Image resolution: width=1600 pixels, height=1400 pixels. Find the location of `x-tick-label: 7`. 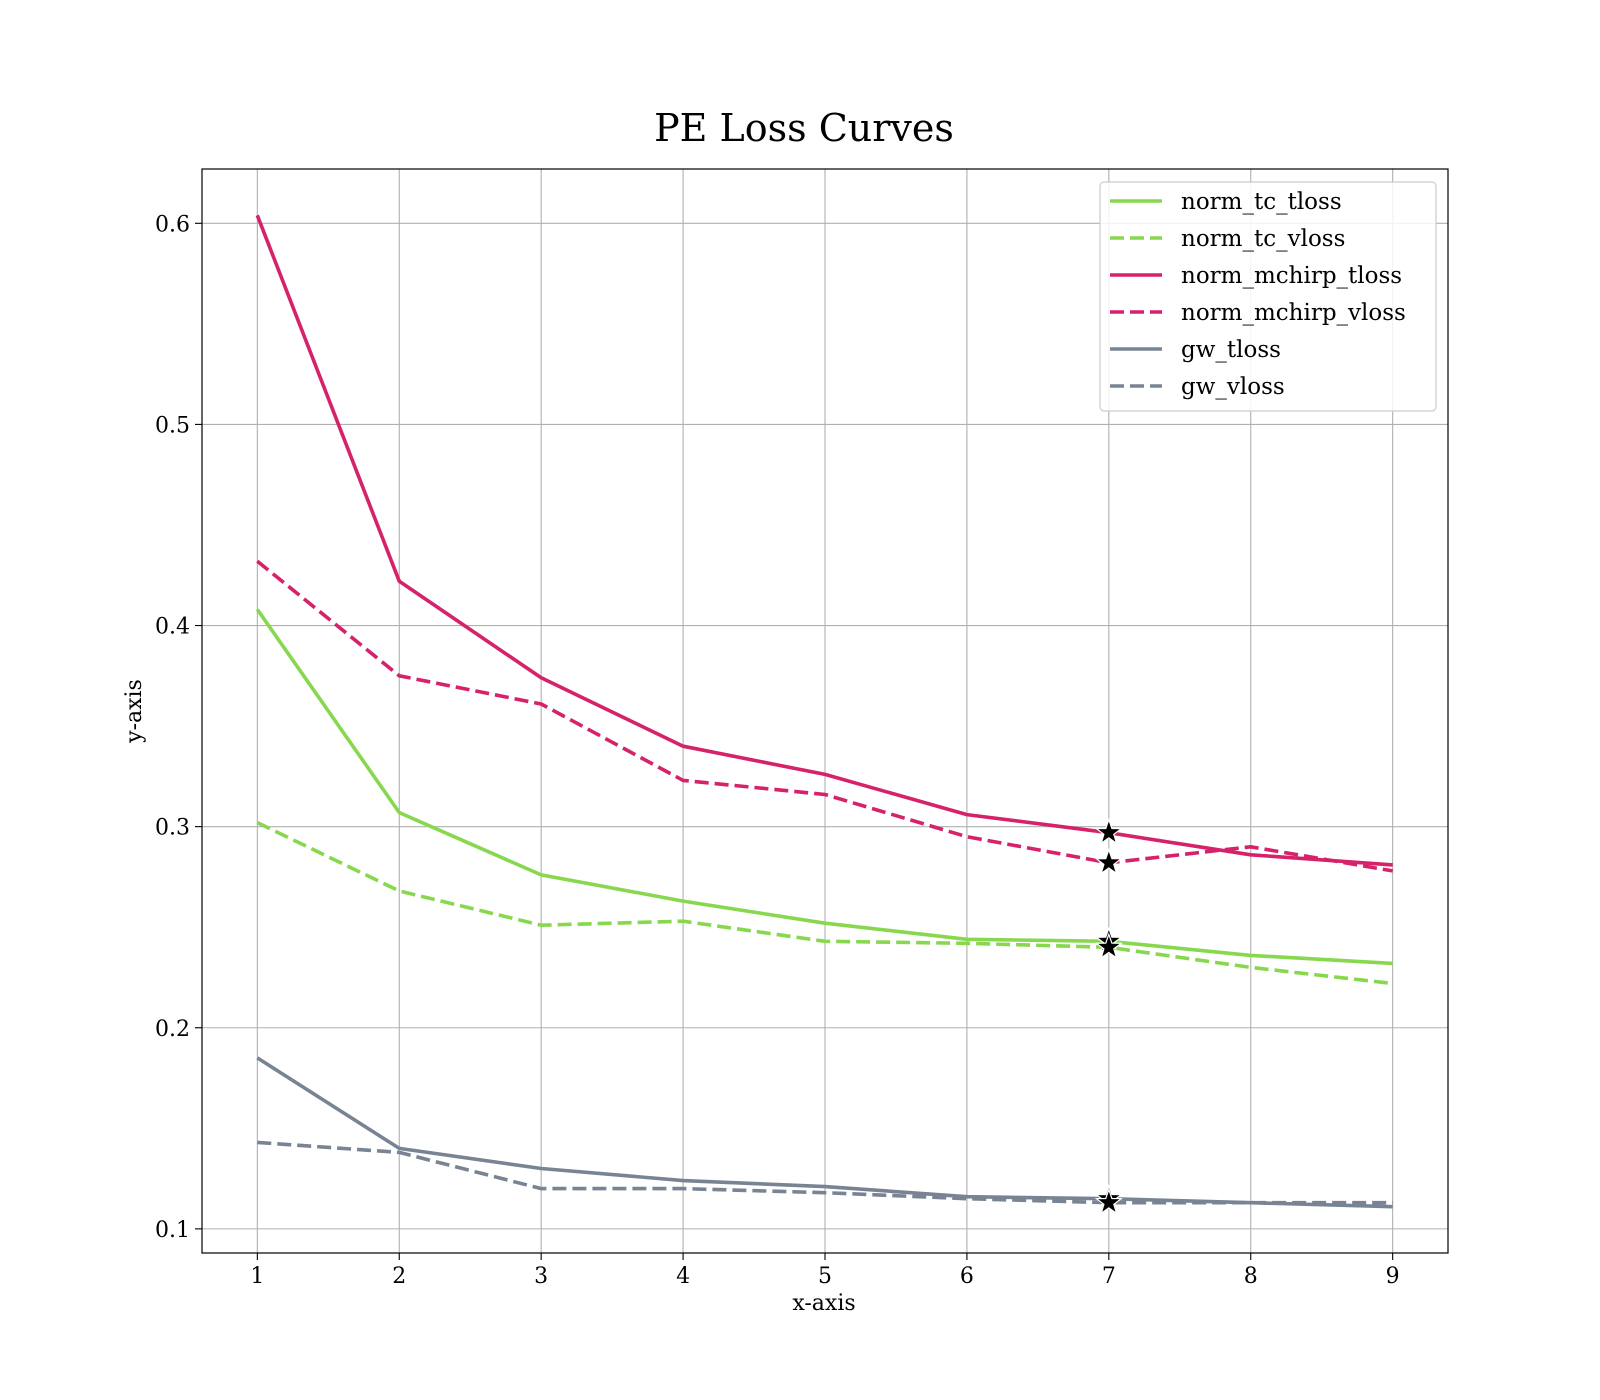

x-tick-label: 7 is located at coordinates (1109, 1276).